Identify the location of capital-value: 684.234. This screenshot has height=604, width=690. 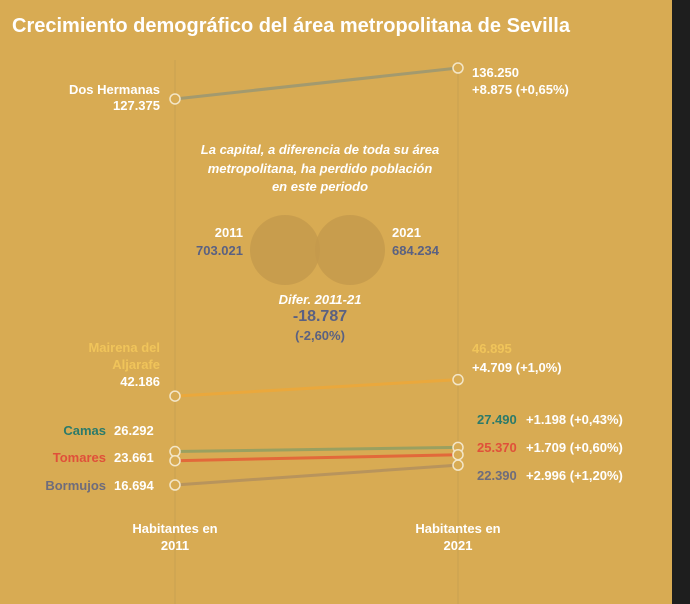
(415, 250).